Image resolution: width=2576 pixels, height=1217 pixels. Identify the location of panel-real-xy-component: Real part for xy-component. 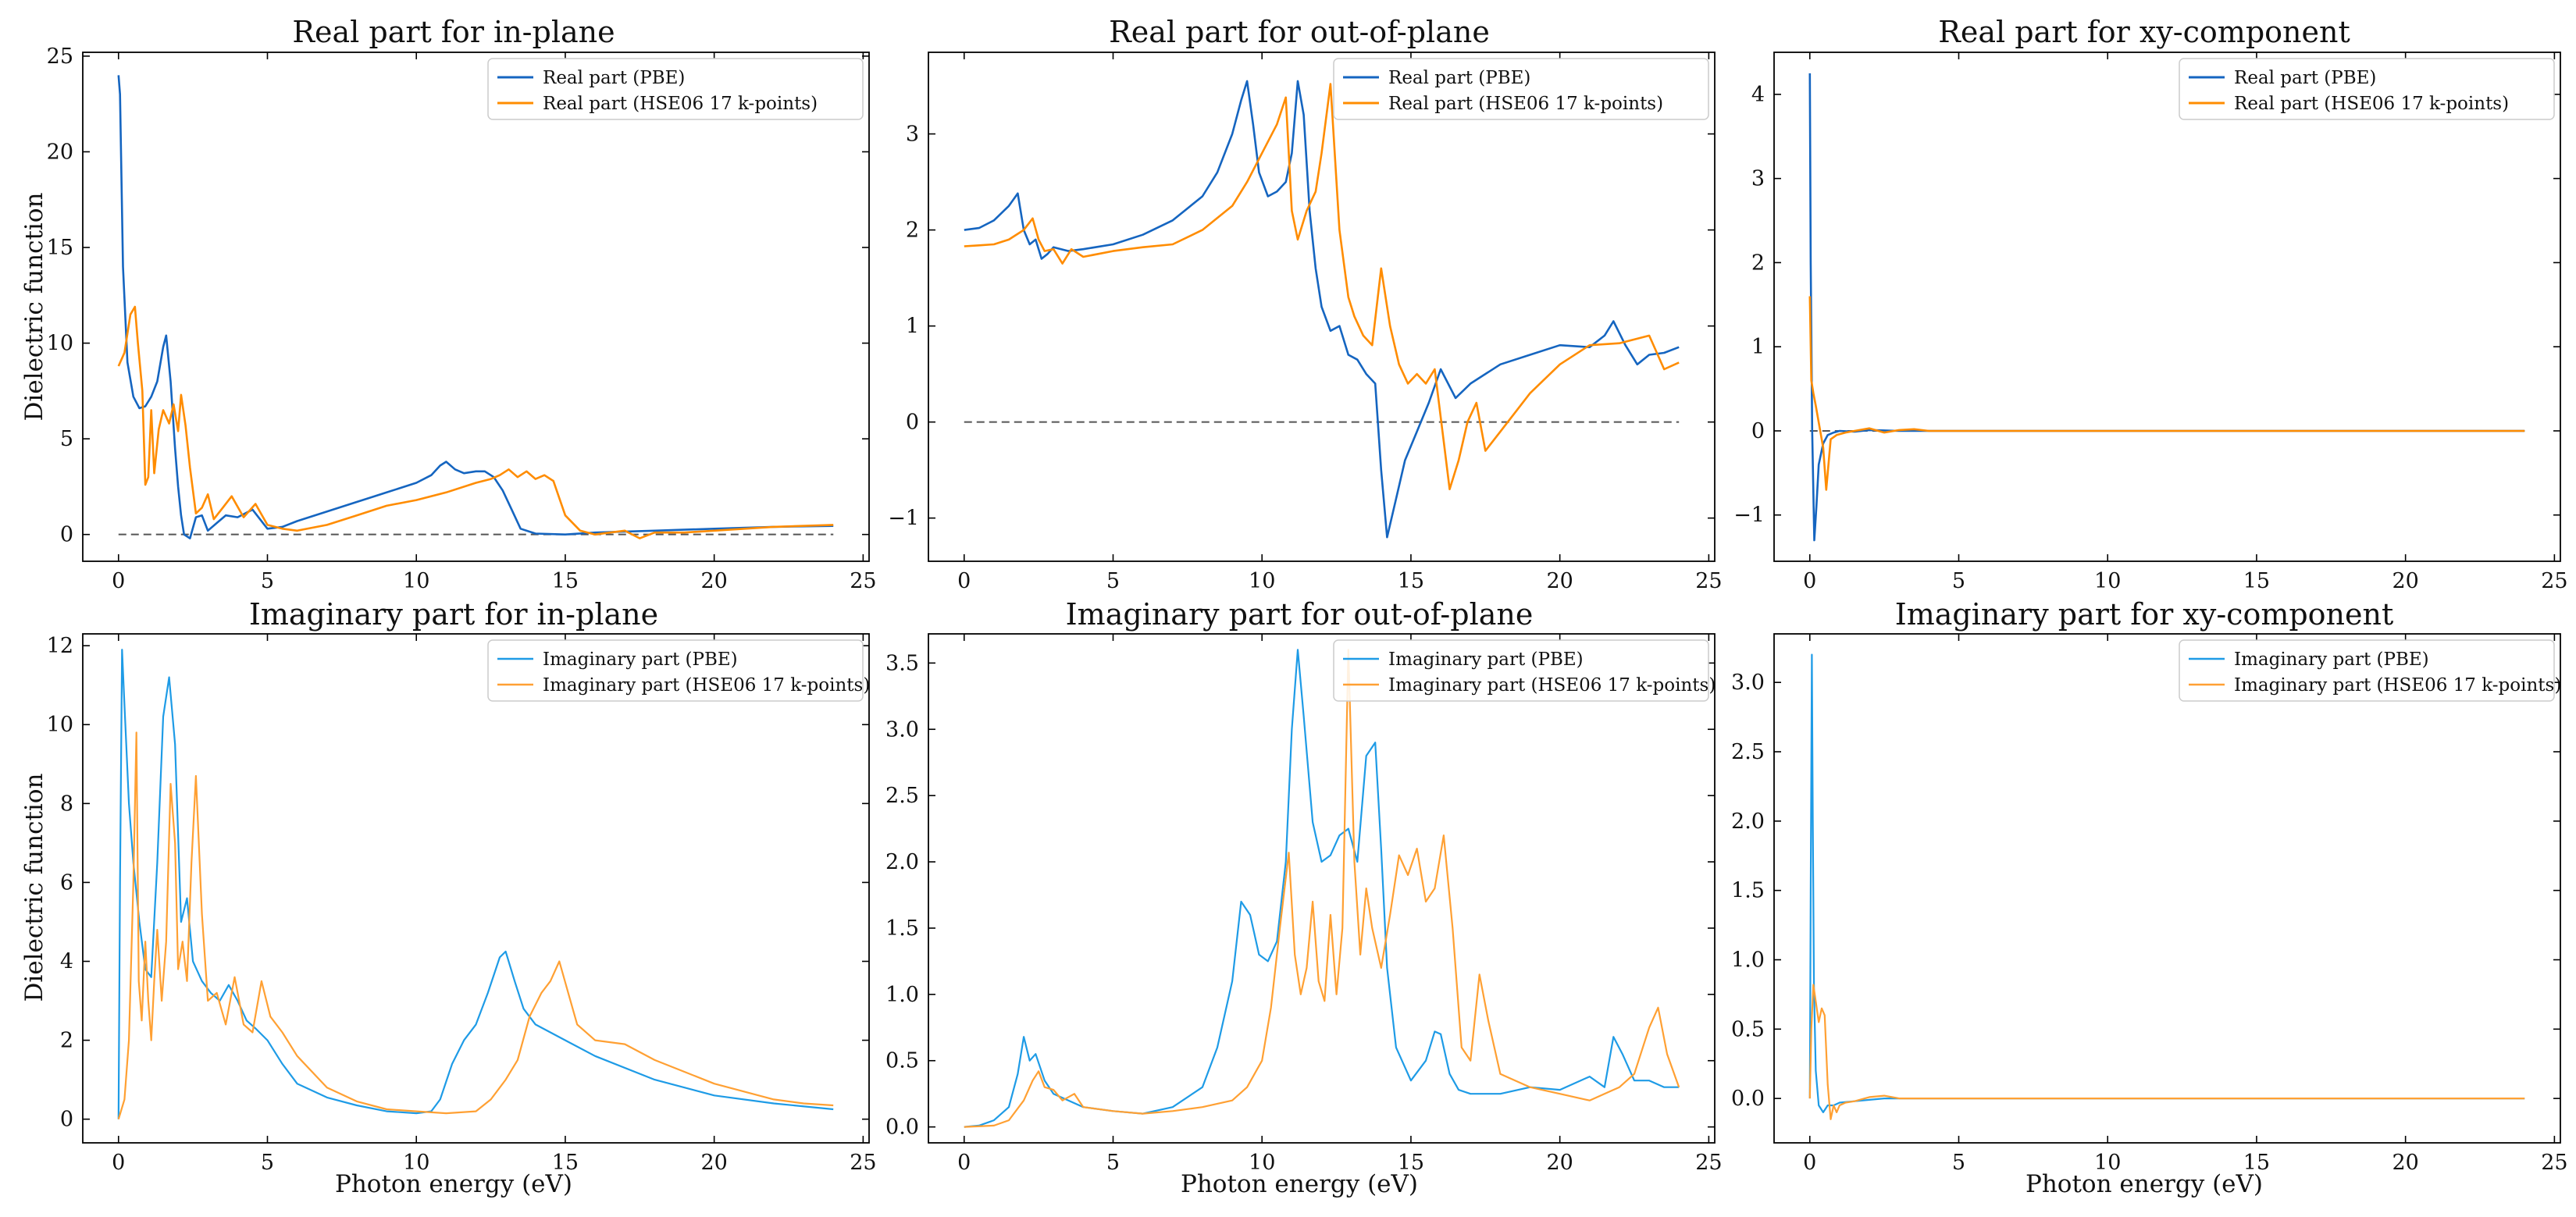
(2144, 32).